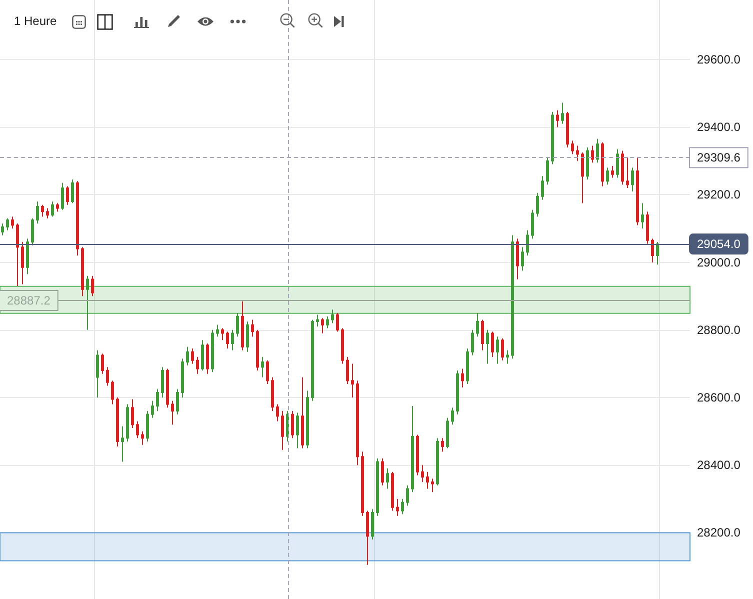 The image size is (753, 599). Describe the element at coordinates (719, 157) in the screenshot. I see `ref-line-label: 29309.6` at that location.